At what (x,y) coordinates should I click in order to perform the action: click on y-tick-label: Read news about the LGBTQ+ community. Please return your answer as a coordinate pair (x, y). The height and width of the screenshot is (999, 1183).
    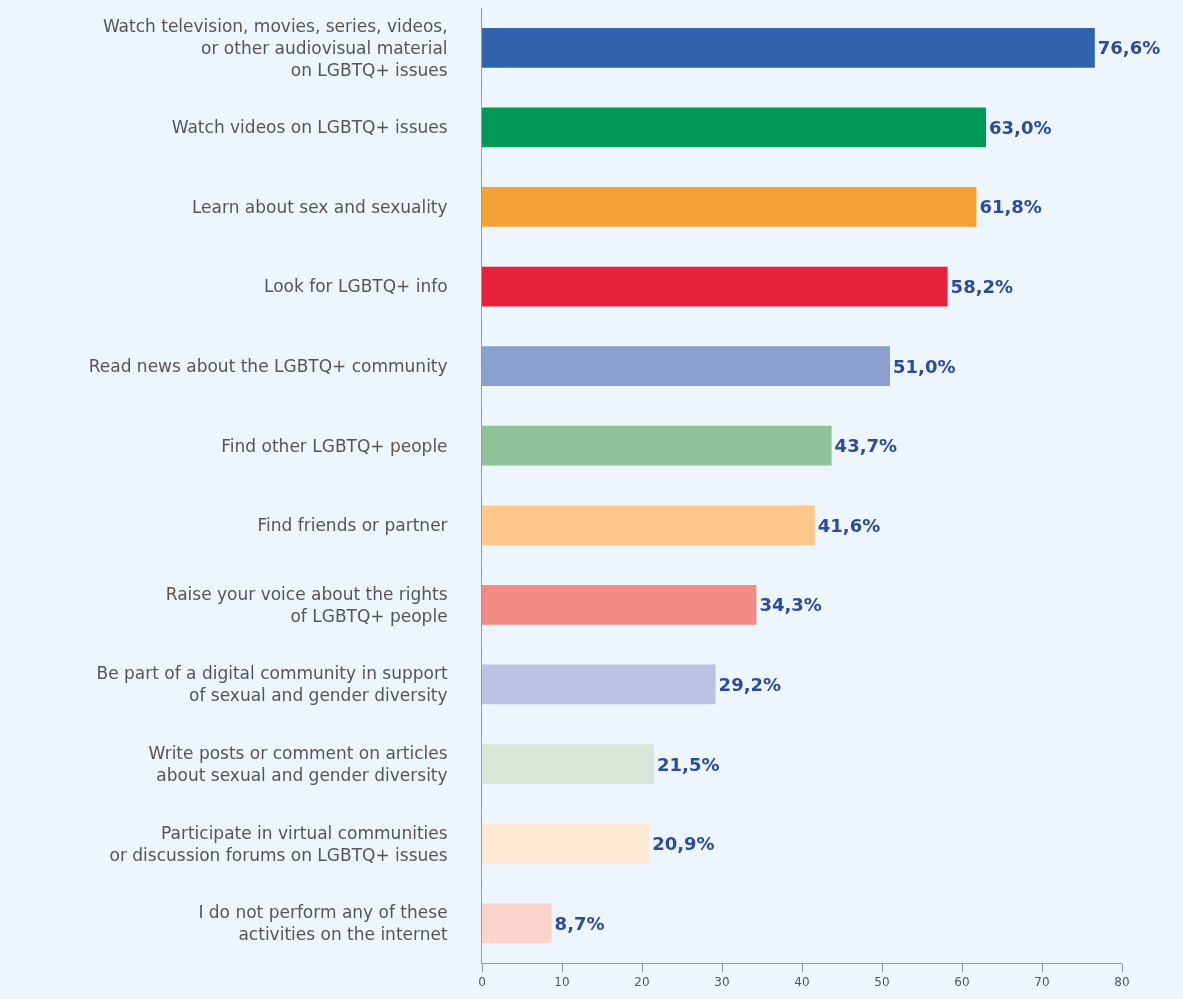
    Looking at the image, I should click on (268, 366).